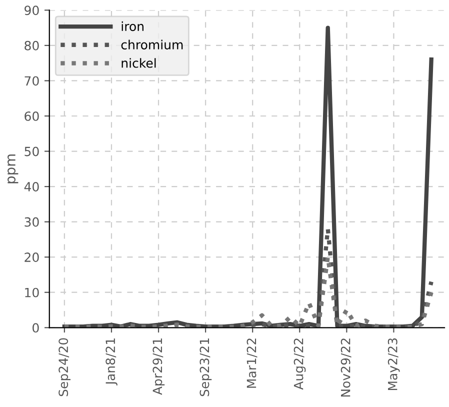  Describe the element at coordinates (32, 293) in the screenshot. I see `y-tick-label: 10` at that location.